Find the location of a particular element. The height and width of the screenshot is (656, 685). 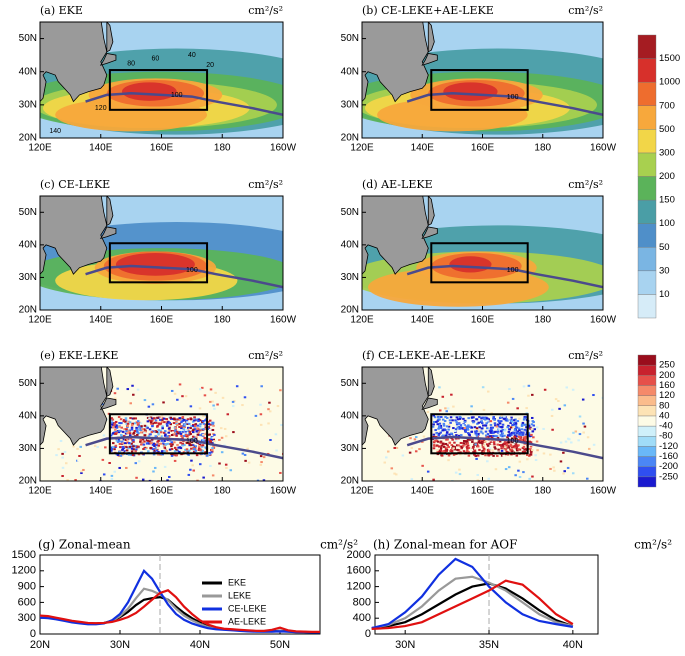

x-tick-label: 140E is located at coordinates (423, 320).